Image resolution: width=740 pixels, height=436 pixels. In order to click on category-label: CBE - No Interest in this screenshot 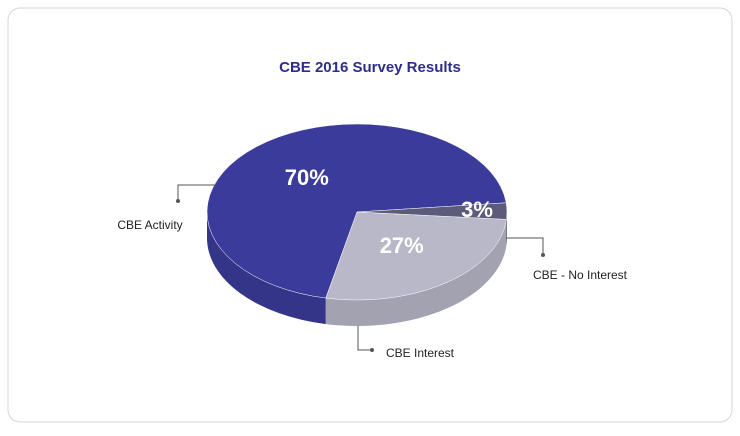, I will do `click(580, 275)`.